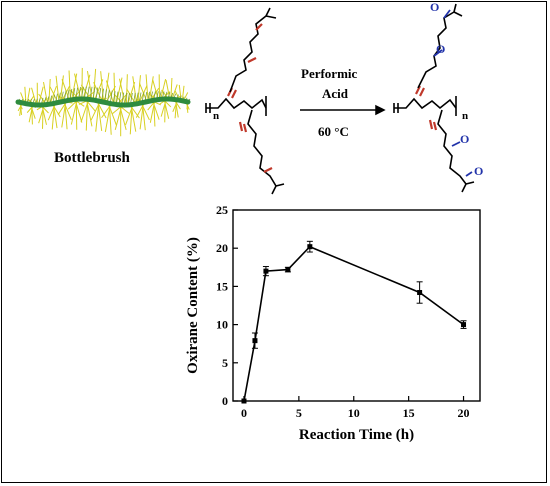  What do you see at coordinates (434, 98) in the screenshot?
I see `polymer-right` at bounding box center [434, 98].